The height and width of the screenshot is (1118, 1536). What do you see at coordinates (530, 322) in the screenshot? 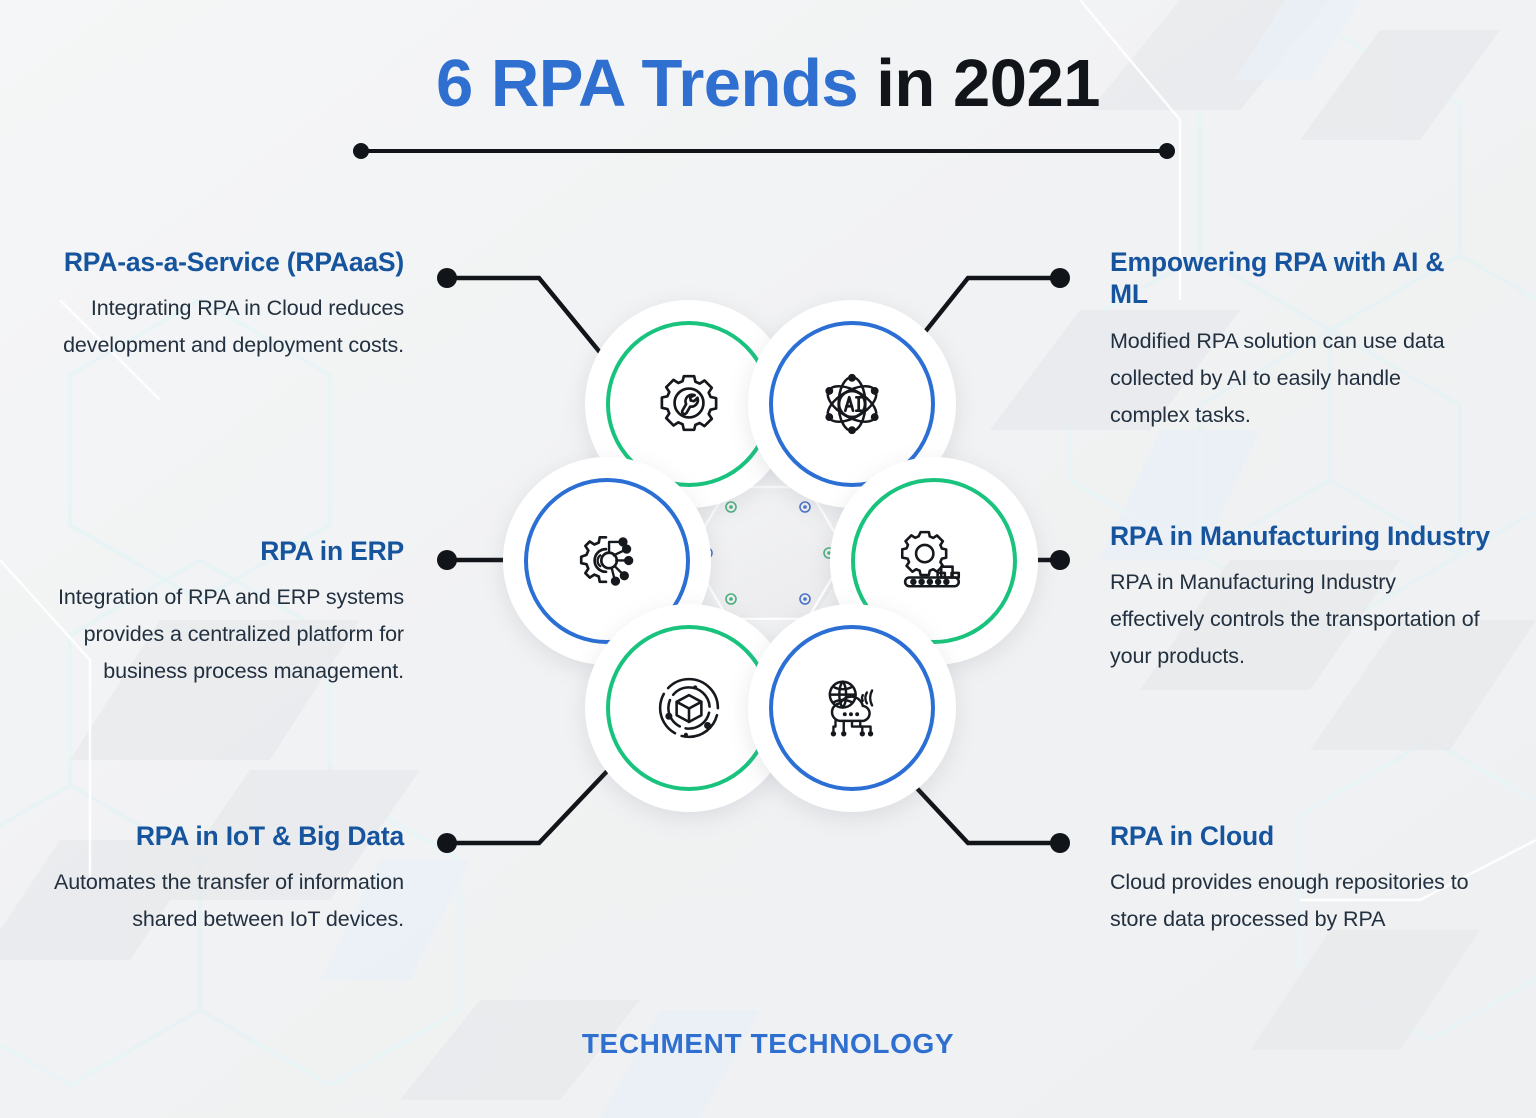
I see `connector-rpaaas` at bounding box center [530, 322].